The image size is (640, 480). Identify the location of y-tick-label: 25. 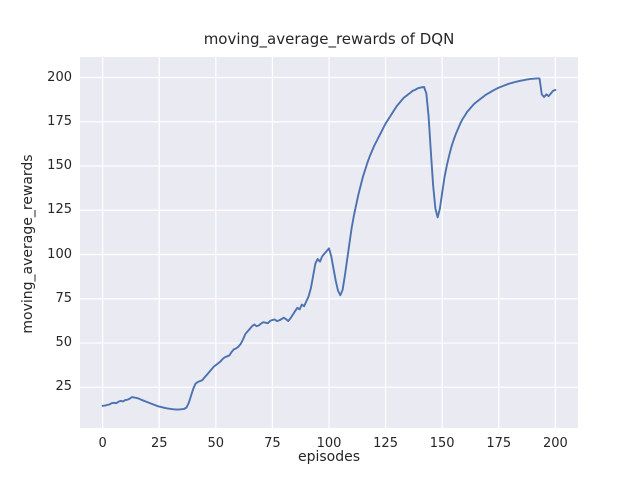
(63, 387).